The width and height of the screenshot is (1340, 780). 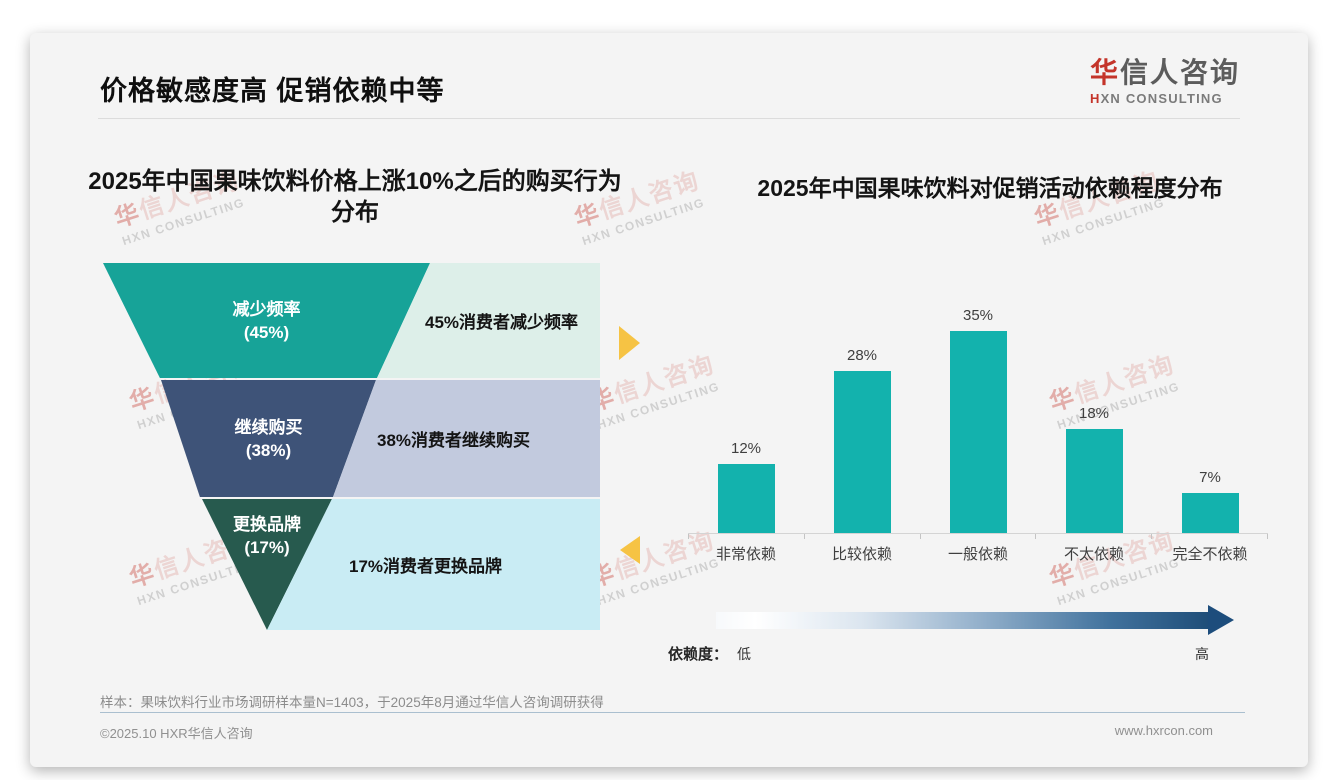 I want to click on funnel-segment-label: 继续购买, so click(x=268, y=427).